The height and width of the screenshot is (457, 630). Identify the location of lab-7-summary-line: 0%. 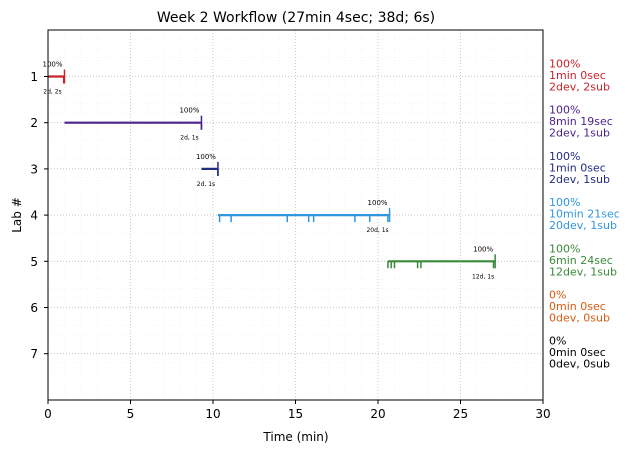
(557, 341).